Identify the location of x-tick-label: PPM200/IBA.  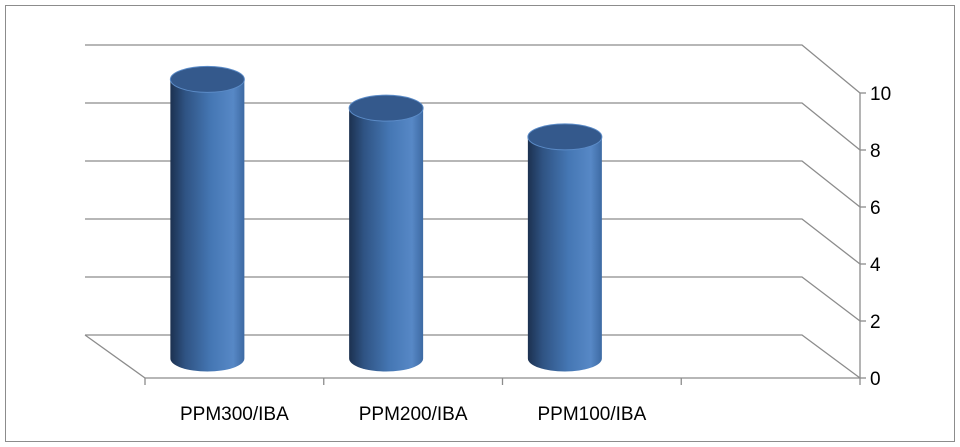
(413, 414).